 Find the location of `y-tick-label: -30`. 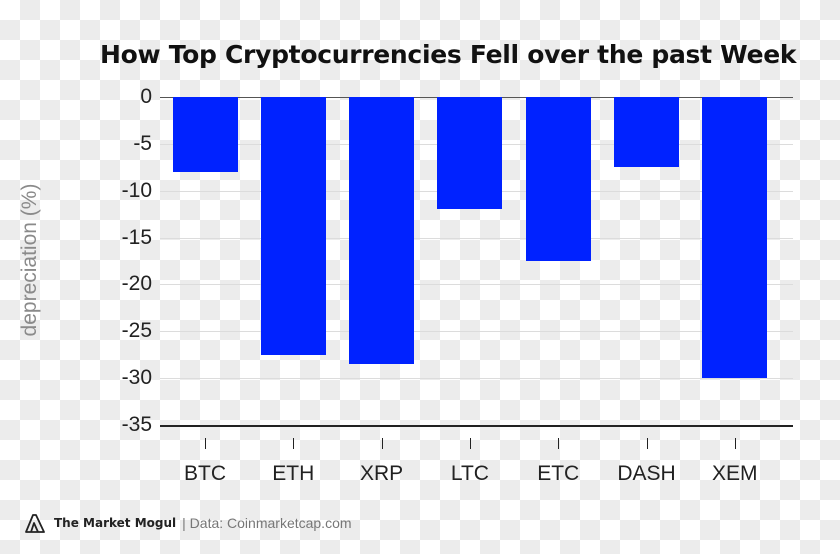

y-tick-label: -30 is located at coordinates (136, 378).